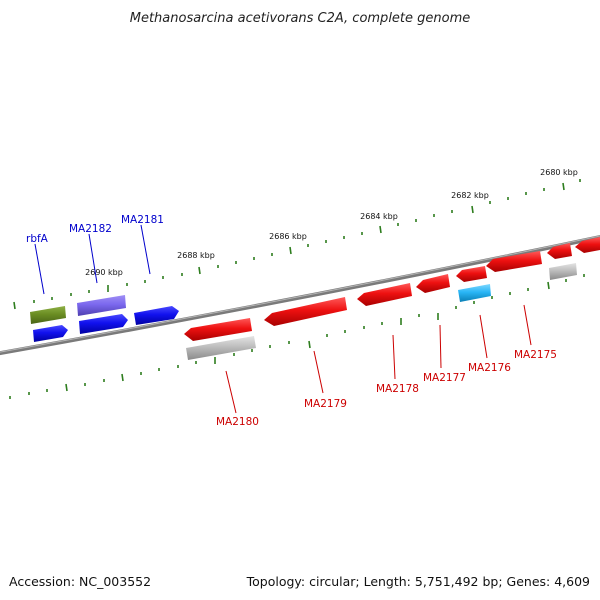 The height and width of the screenshot is (600, 600). What do you see at coordinates (101, 305) in the screenshot?
I see `gene-MA2182-feature` at bounding box center [101, 305].